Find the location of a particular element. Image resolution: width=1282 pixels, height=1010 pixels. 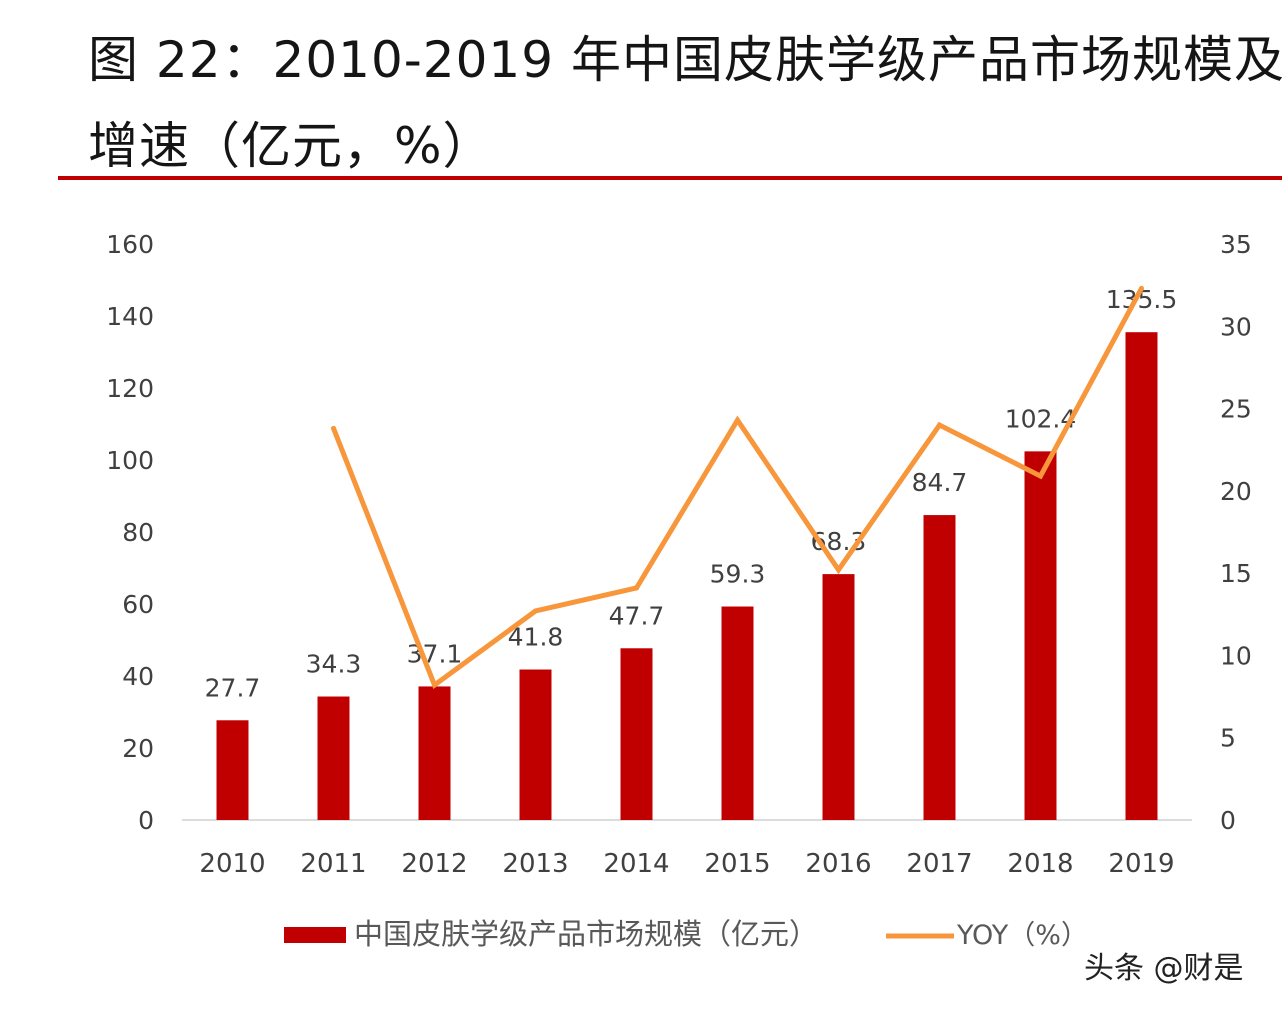

yoy-point-2014 is located at coordinates (636, 588).